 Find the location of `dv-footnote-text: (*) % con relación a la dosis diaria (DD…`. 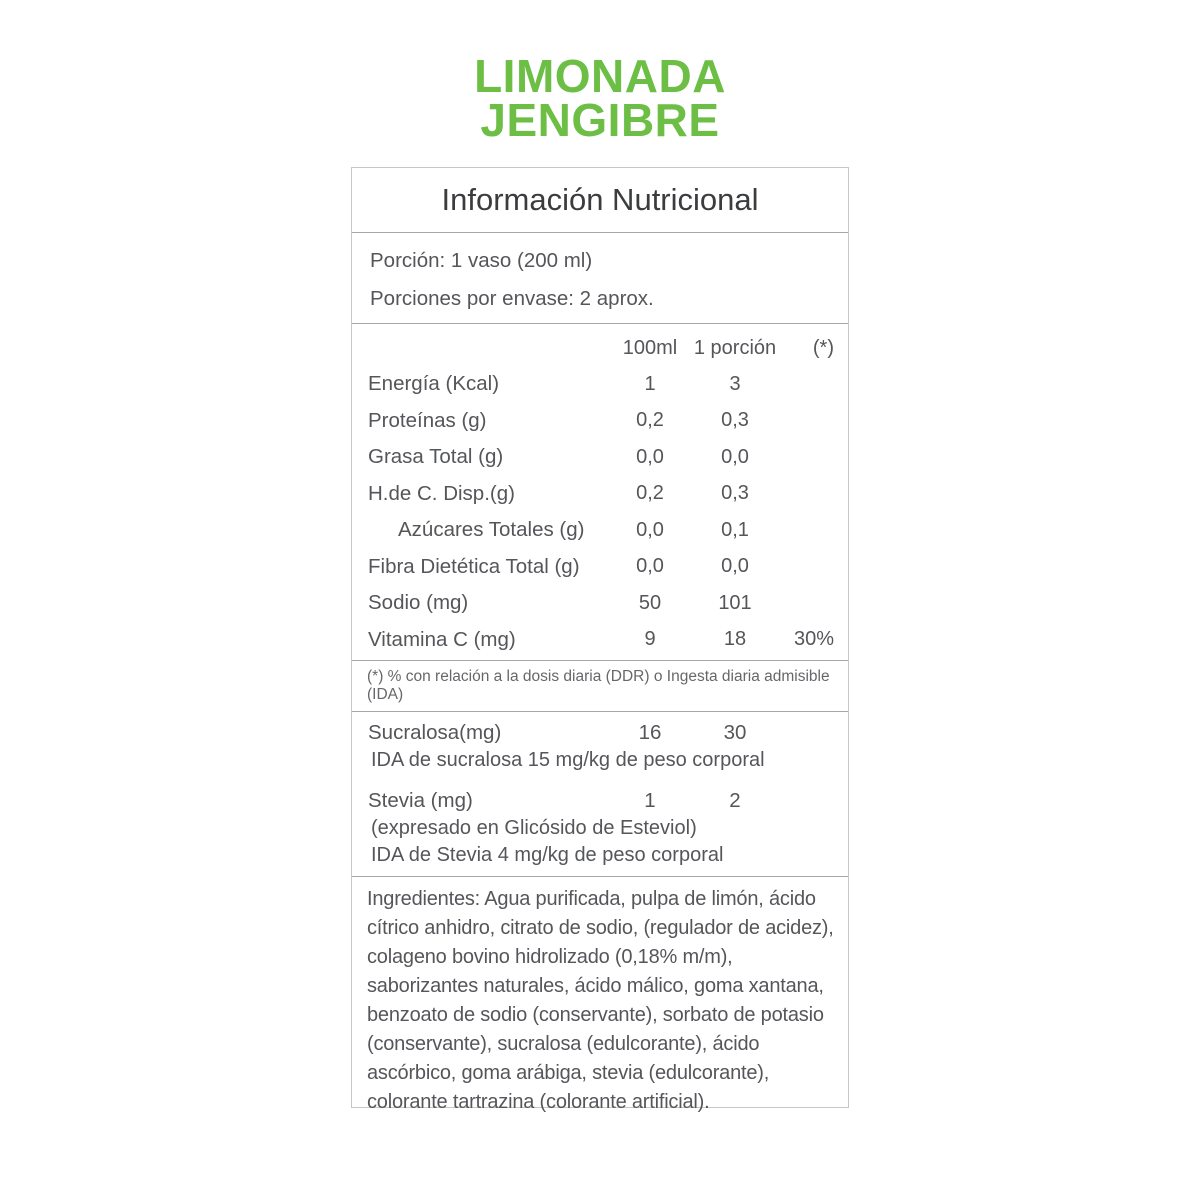

dv-footnote-text: (*) % con relación a la dosis diaria (DD… is located at coordinates (598, 685).